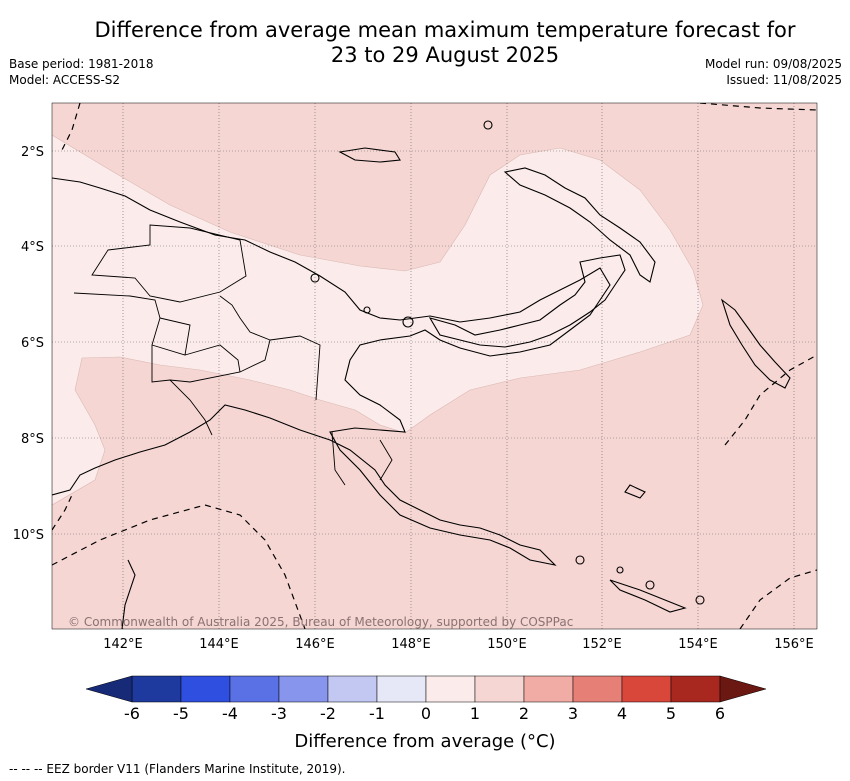 This screenshot has width=850, height=781. I want to click on lon-label: 150°E, so click(507, 644).